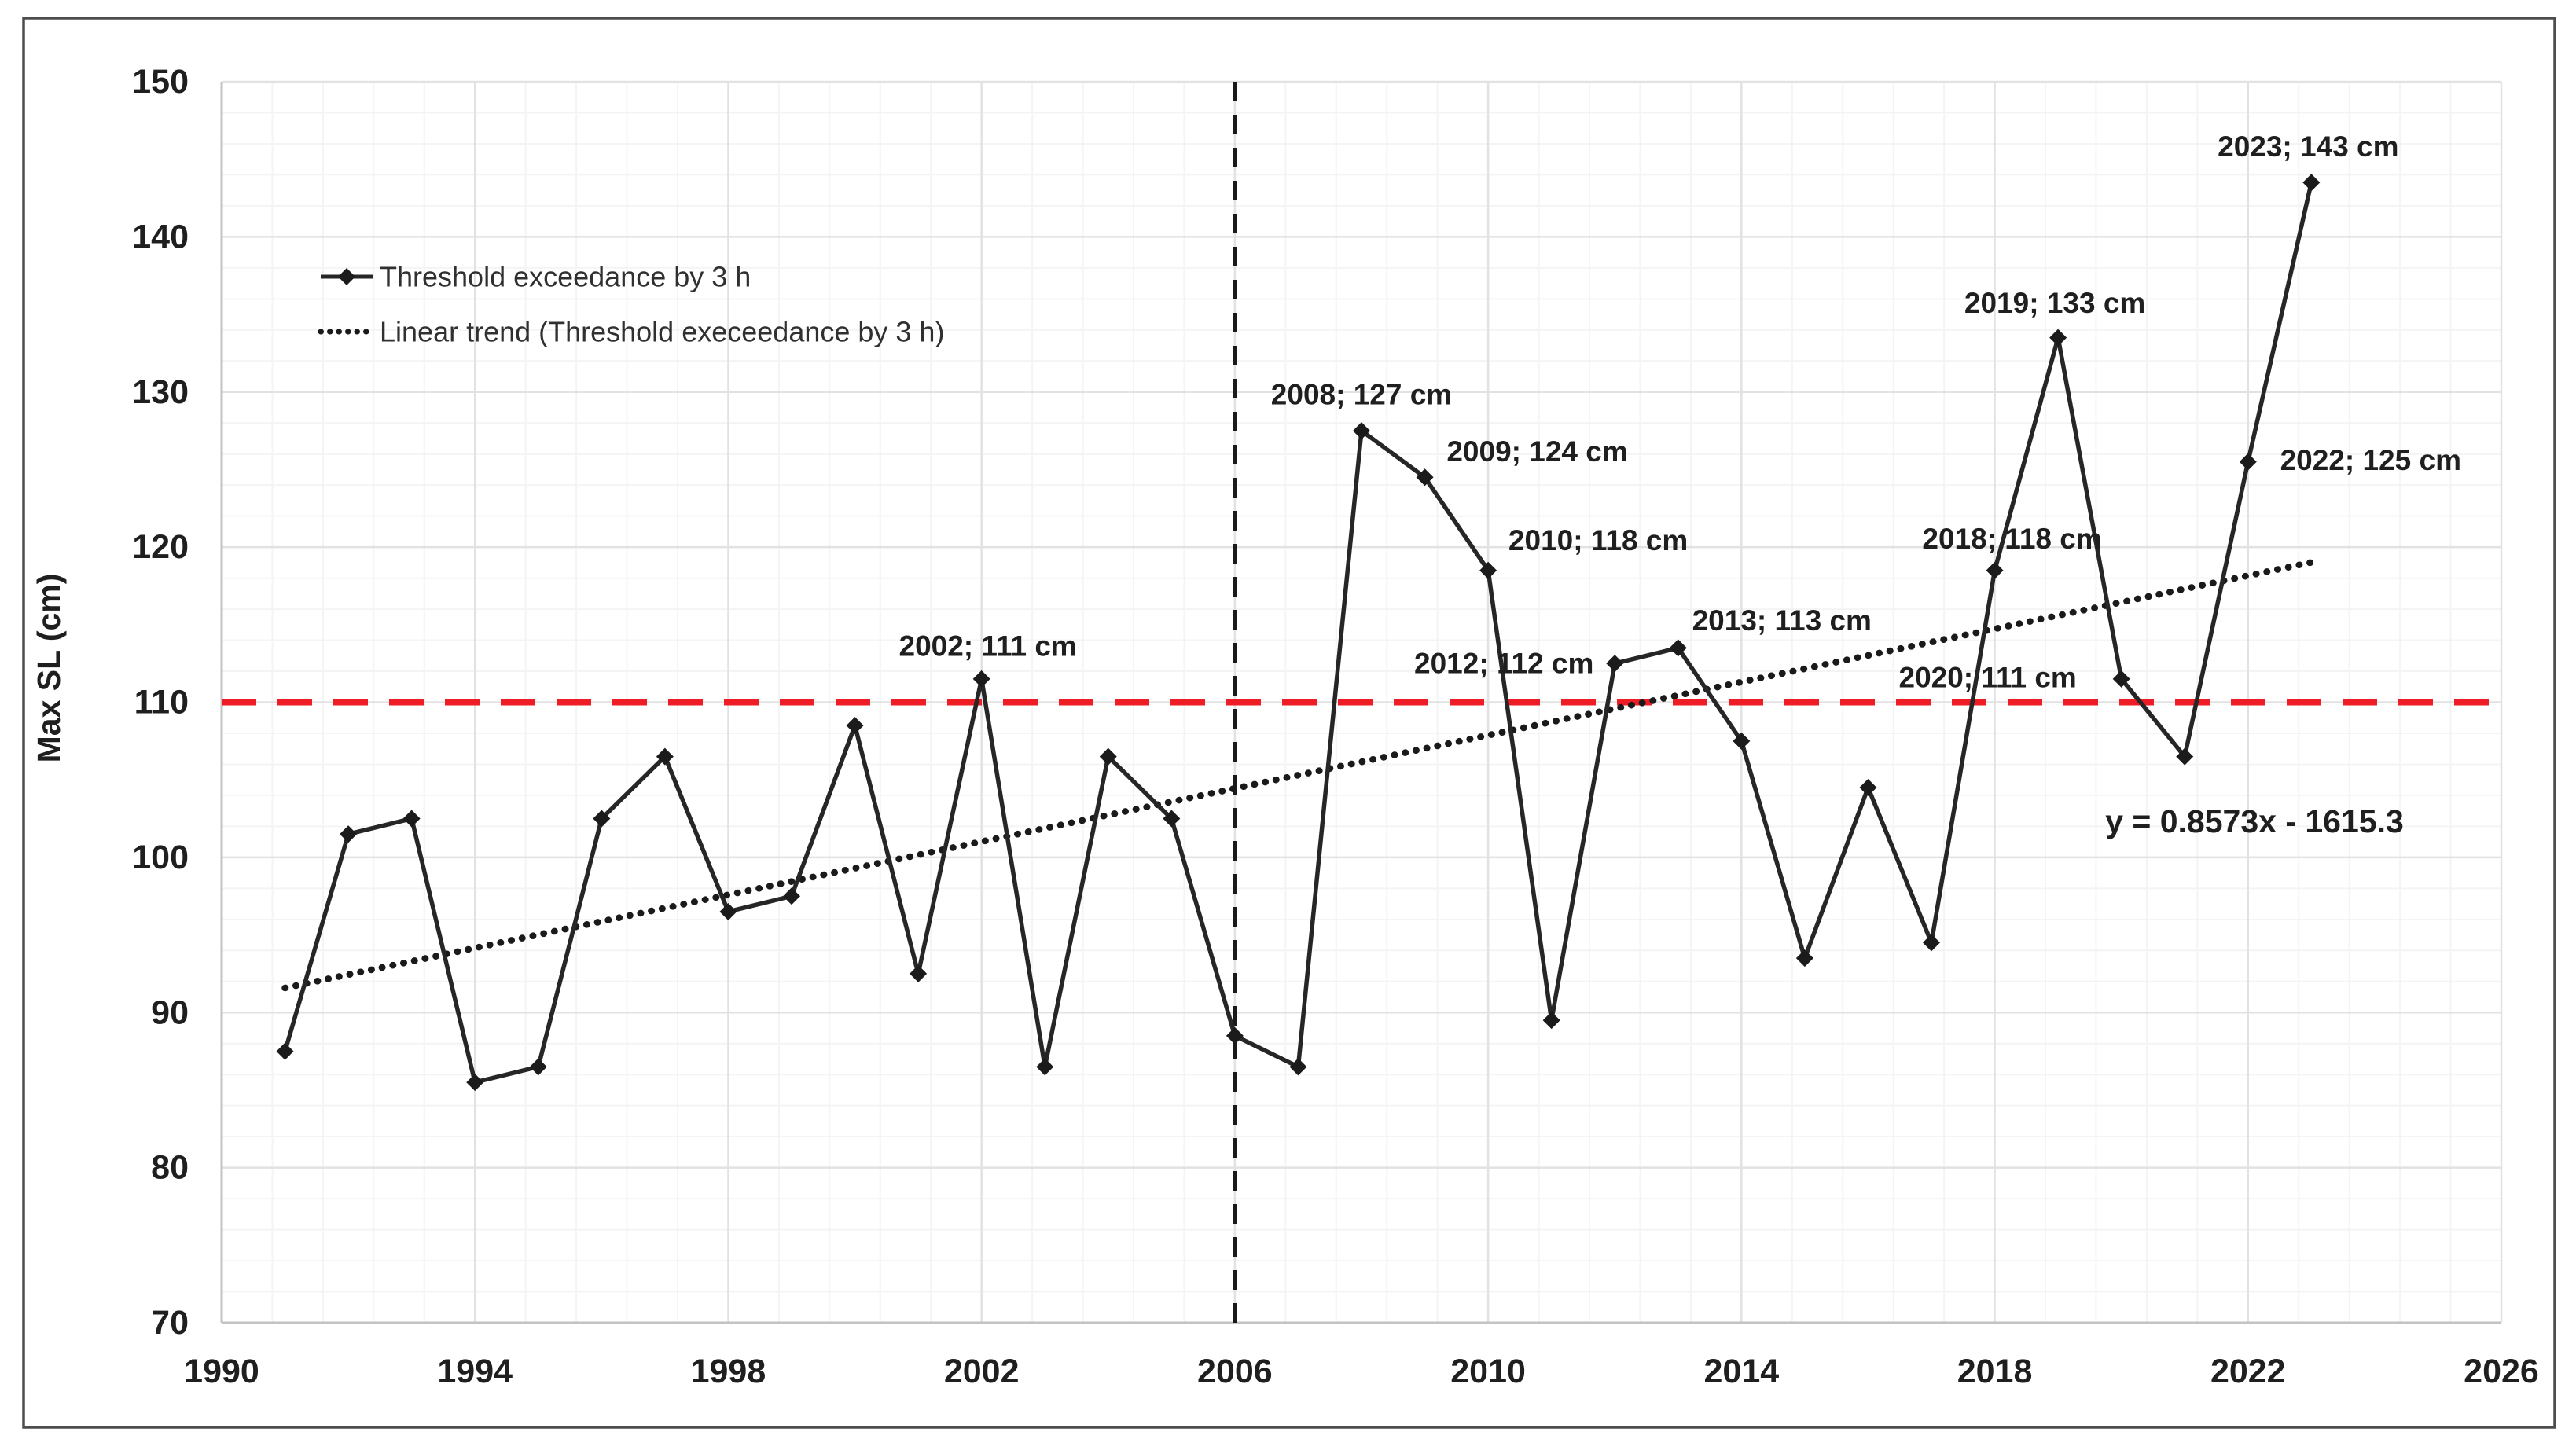 Image resolution: width=2576 pixels, height=1454 pixels. What do you see at coordinates (2308, 146) in the screenshot?
I see `data-label-2023: 2023; 143 cm` at bounding box center [2308, 146].